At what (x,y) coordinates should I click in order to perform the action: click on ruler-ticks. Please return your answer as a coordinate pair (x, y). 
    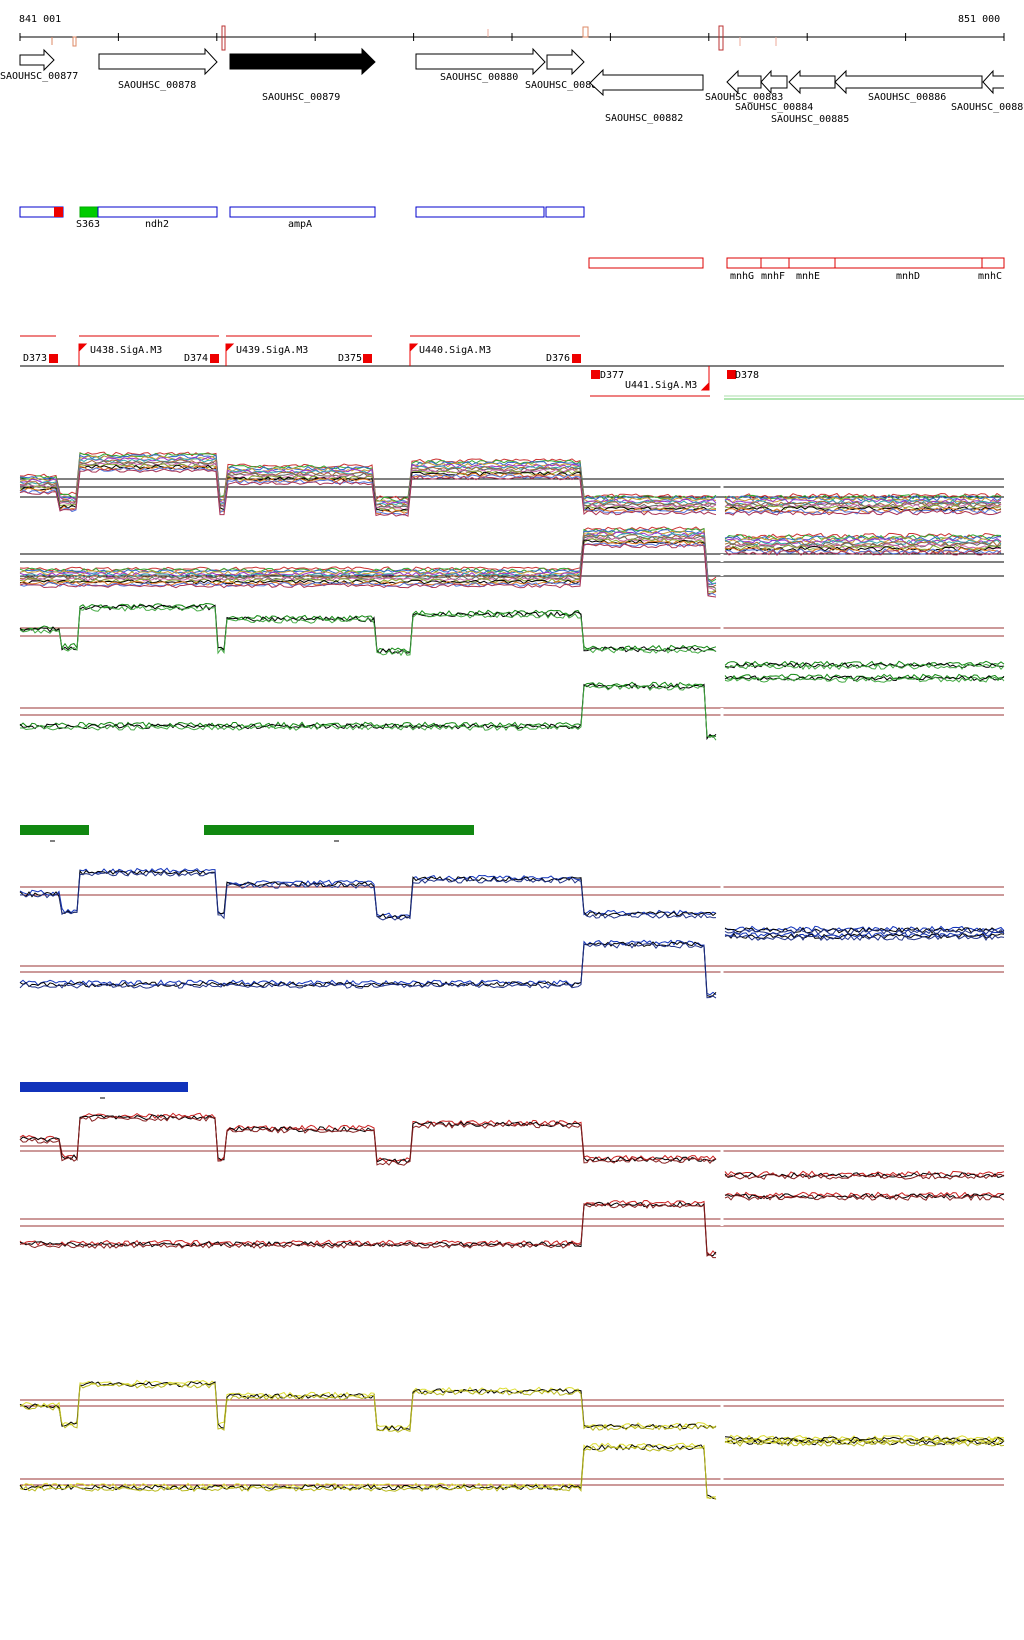
    Looking at the image, I should click on (512, 37).